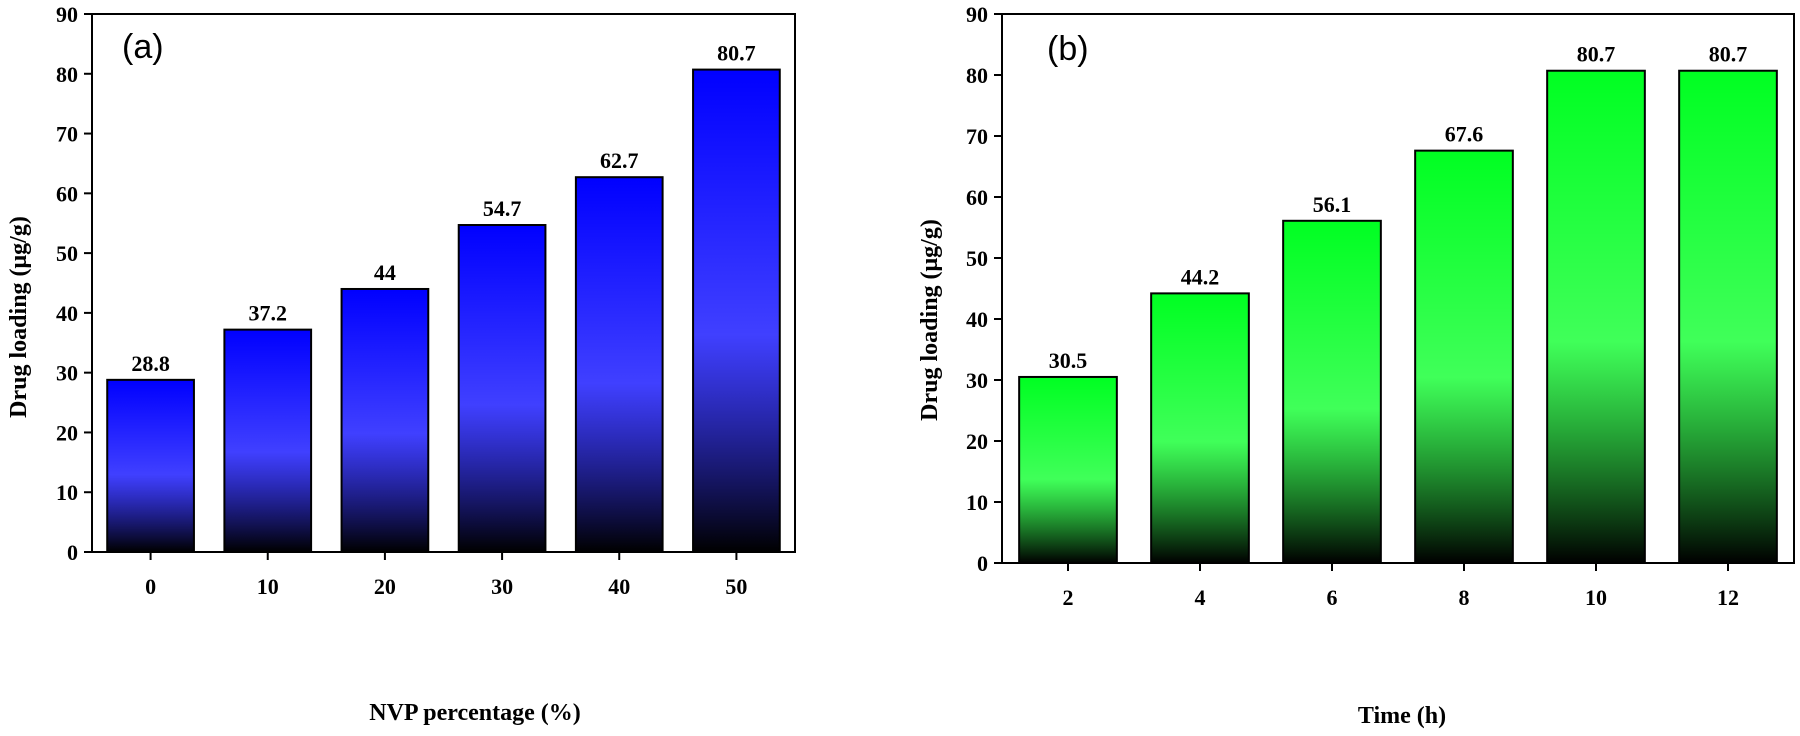 This screenshot has height=736, width=1800. I want to click on panel-a-y-tick-label: 40, so click(67, 313).